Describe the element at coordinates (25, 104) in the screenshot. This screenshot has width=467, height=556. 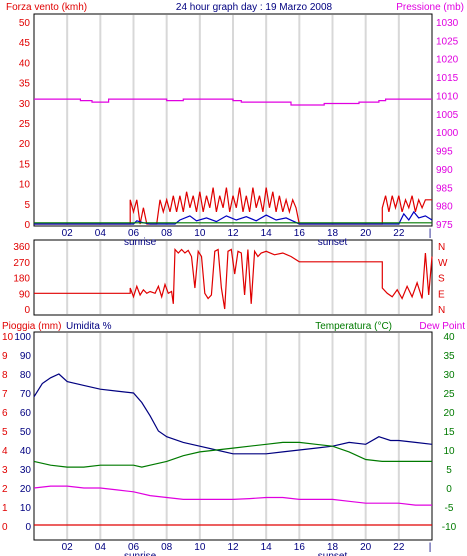
I see `wind-tick-label: 30` at that location.